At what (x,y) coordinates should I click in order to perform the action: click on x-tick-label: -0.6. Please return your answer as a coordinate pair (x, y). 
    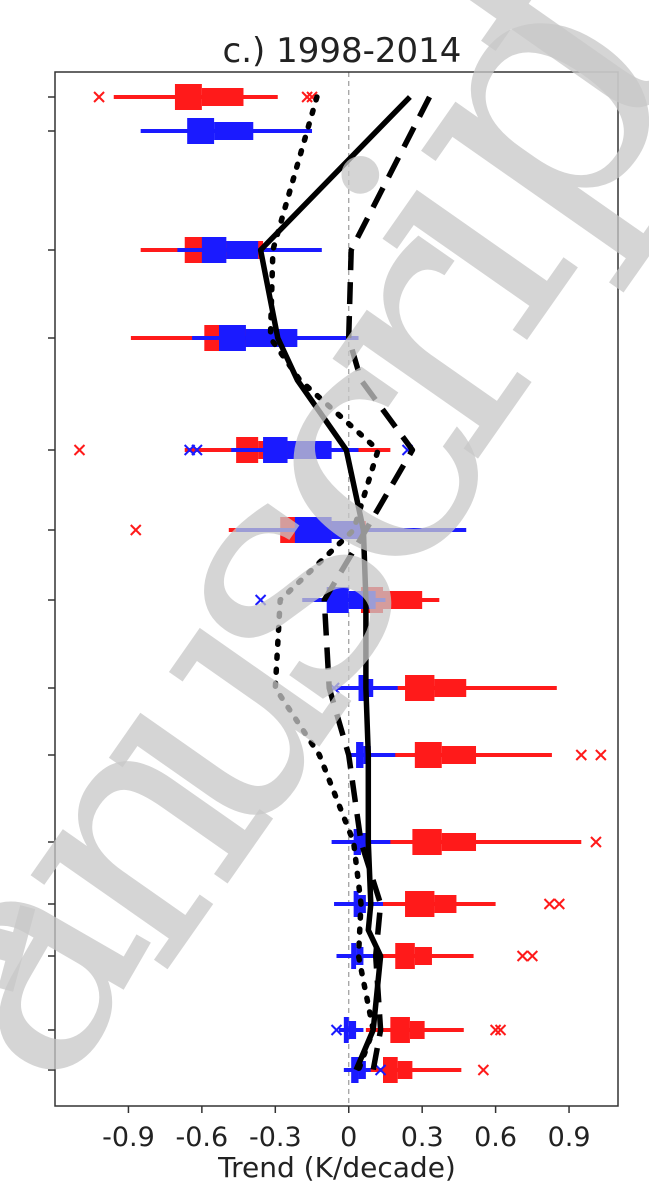
    Looking at the image, I should click on (202, 1137).